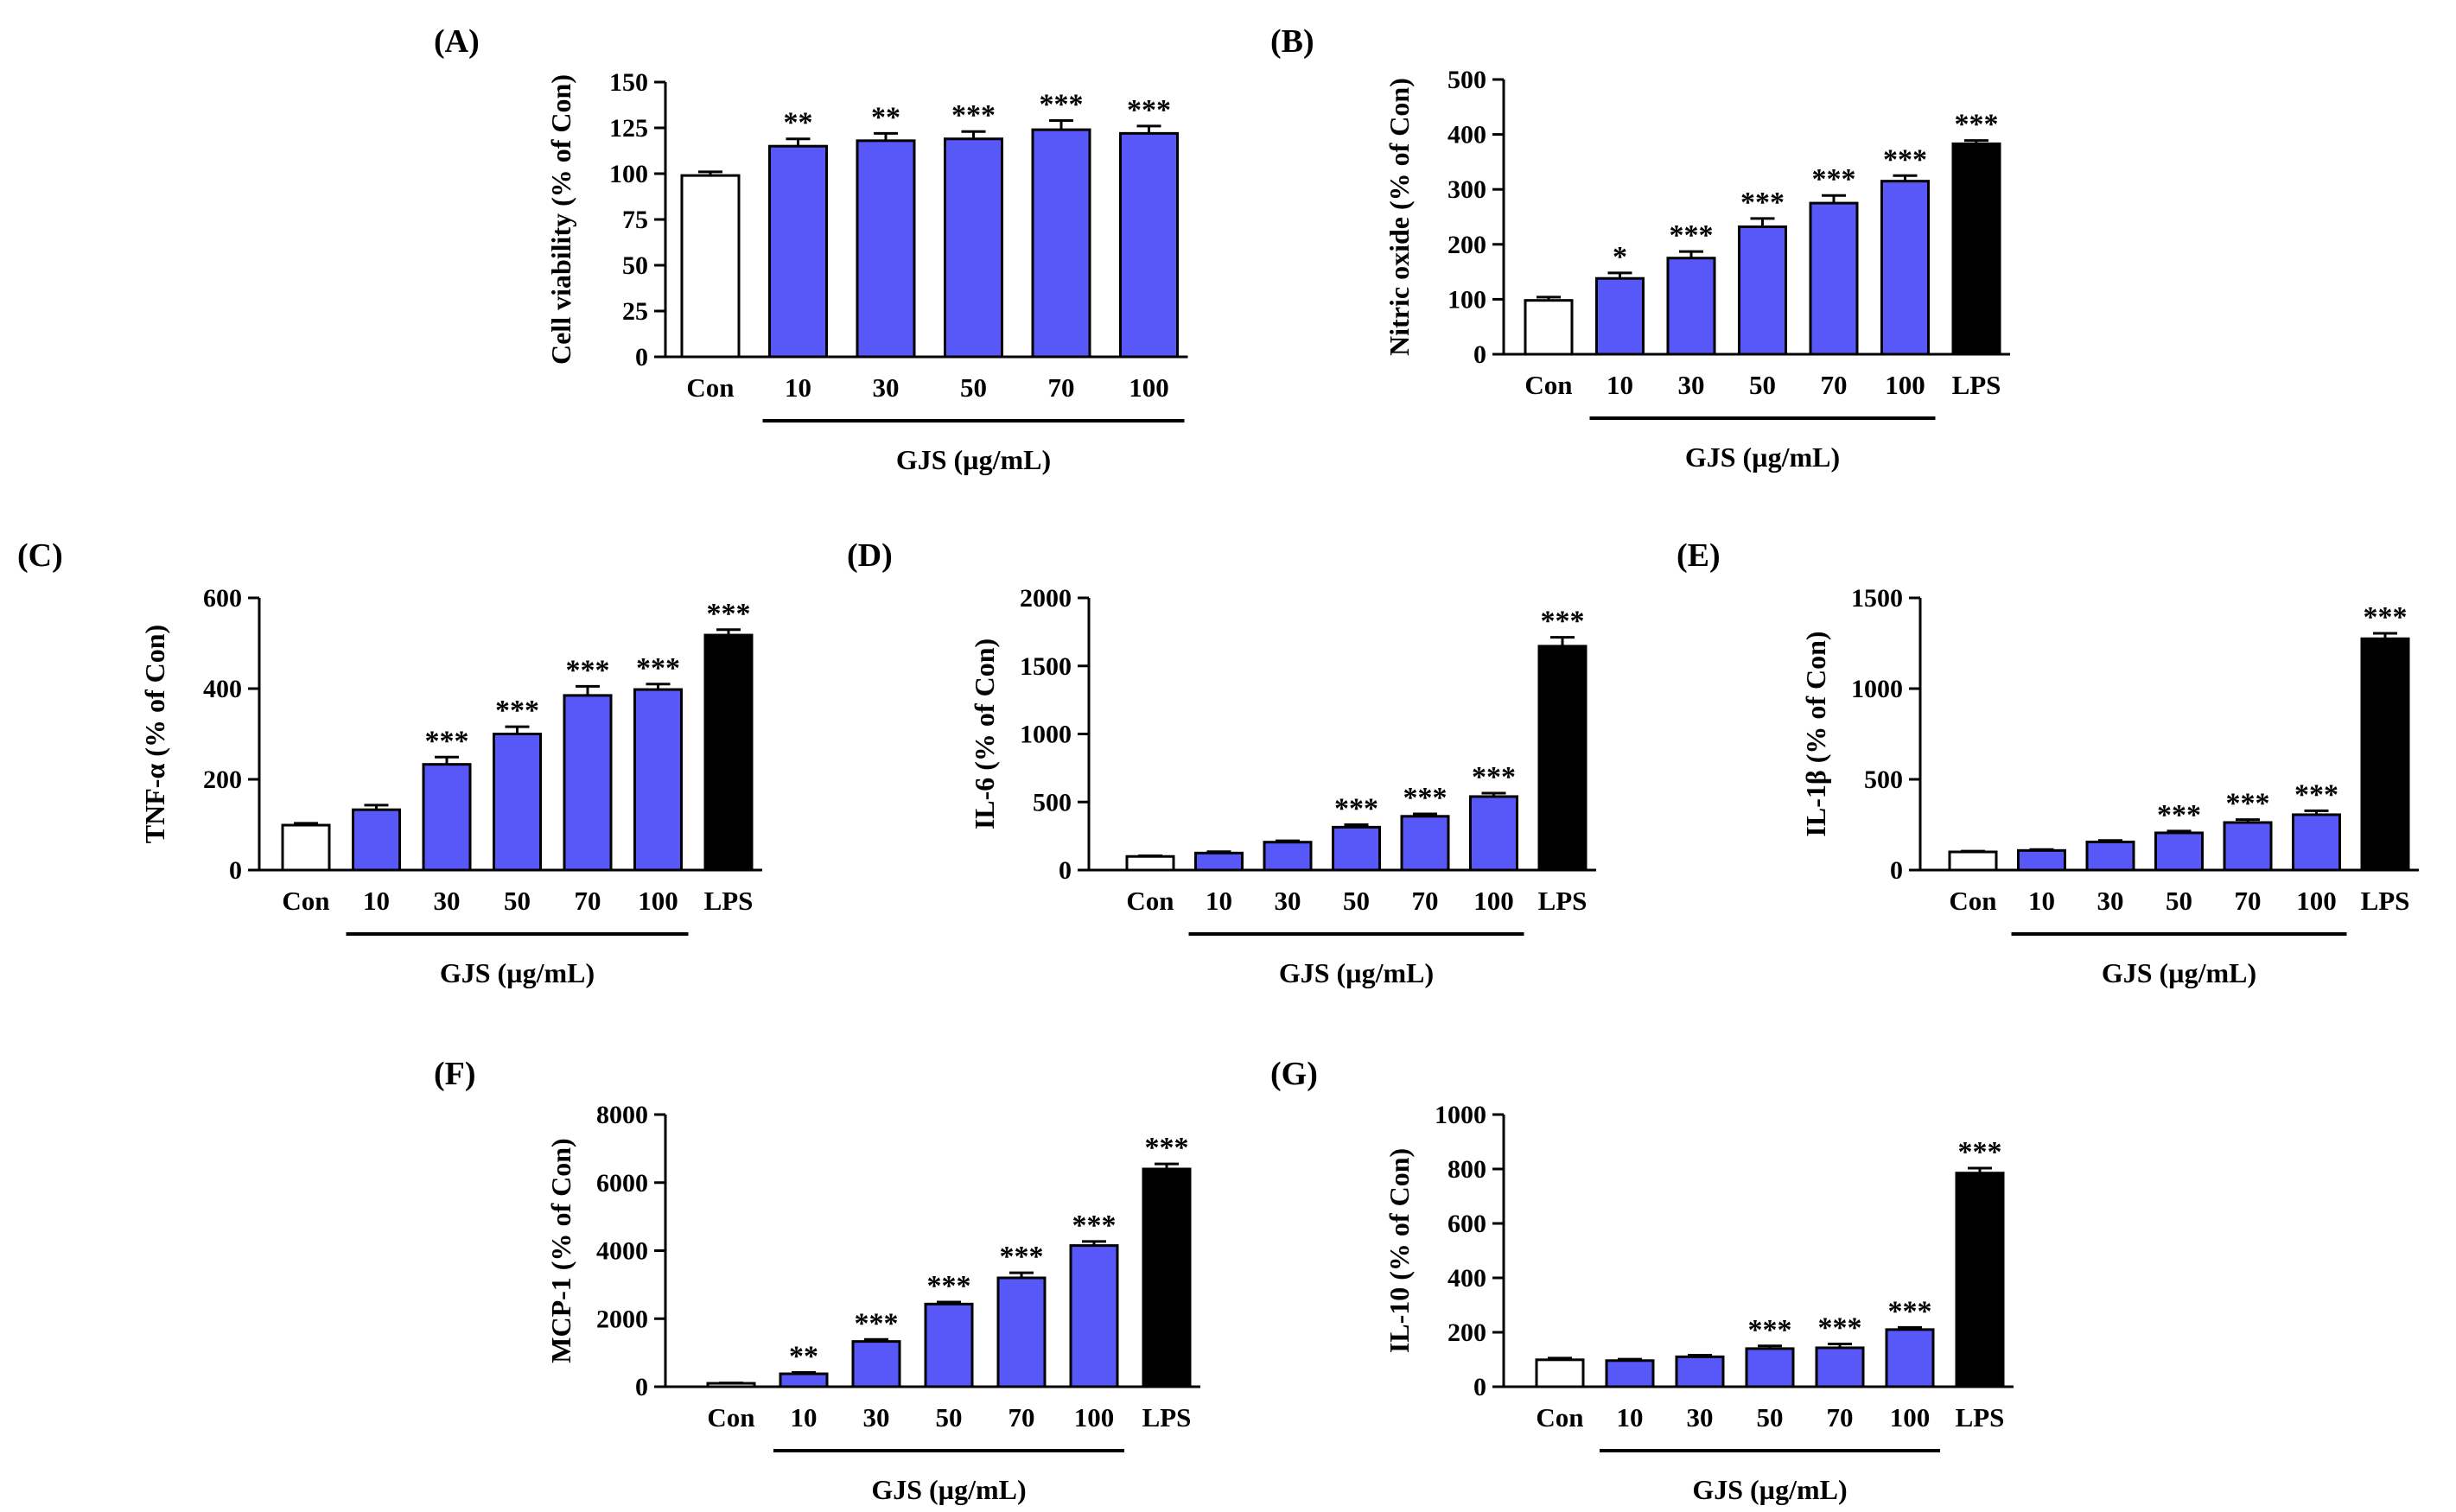 The image size is (2456, 1512). What do you see at coordinates (1467, 1169) in the screenshot?
I see `y-tick-label: 800` at bounding box center [1467, 1169].